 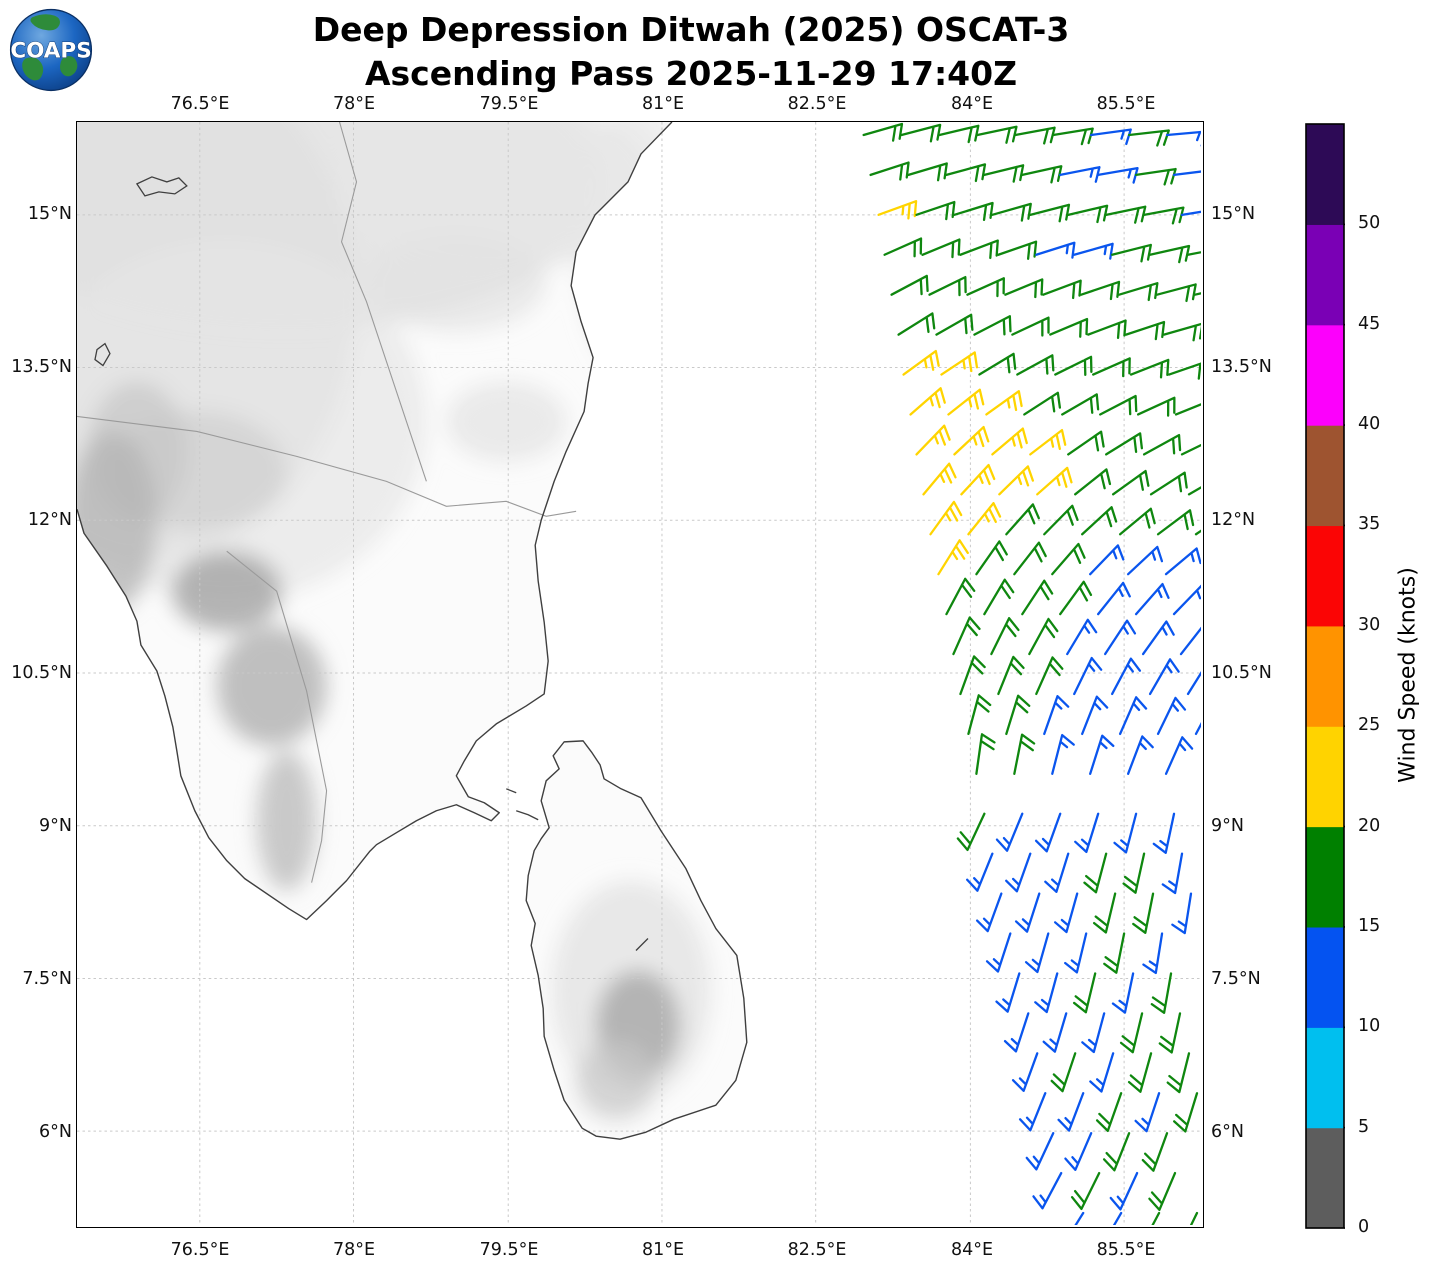 I want to click on lat-tick-right: 12°N, so click(x=1233, y=520).